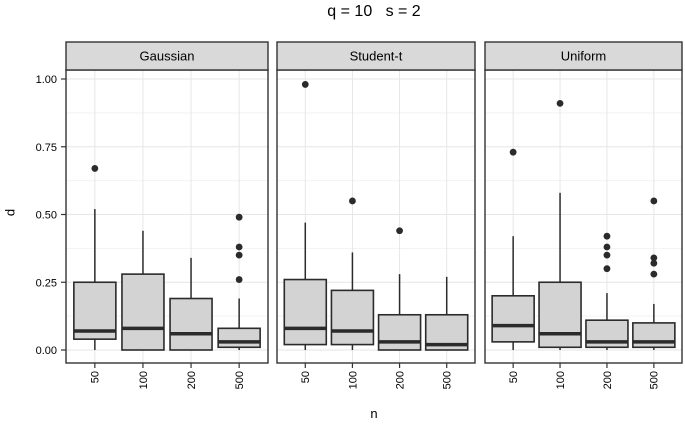 This screenshot has height=429, width=685. I want to click on boxplot-uniform-n50, so click(513, 249).